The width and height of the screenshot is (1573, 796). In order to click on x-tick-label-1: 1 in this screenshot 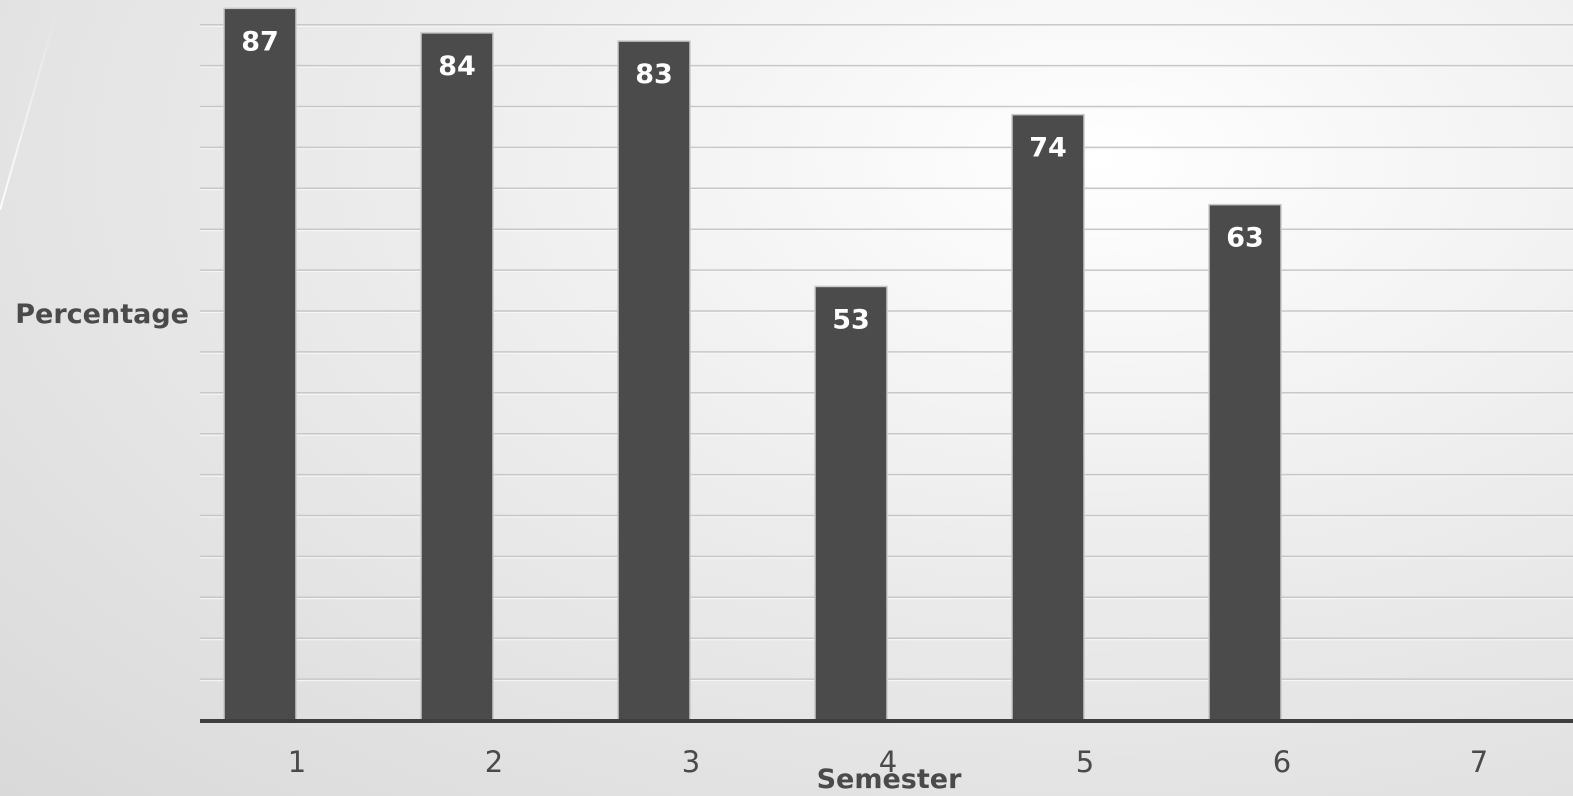, I will do `click(297, 762)`.